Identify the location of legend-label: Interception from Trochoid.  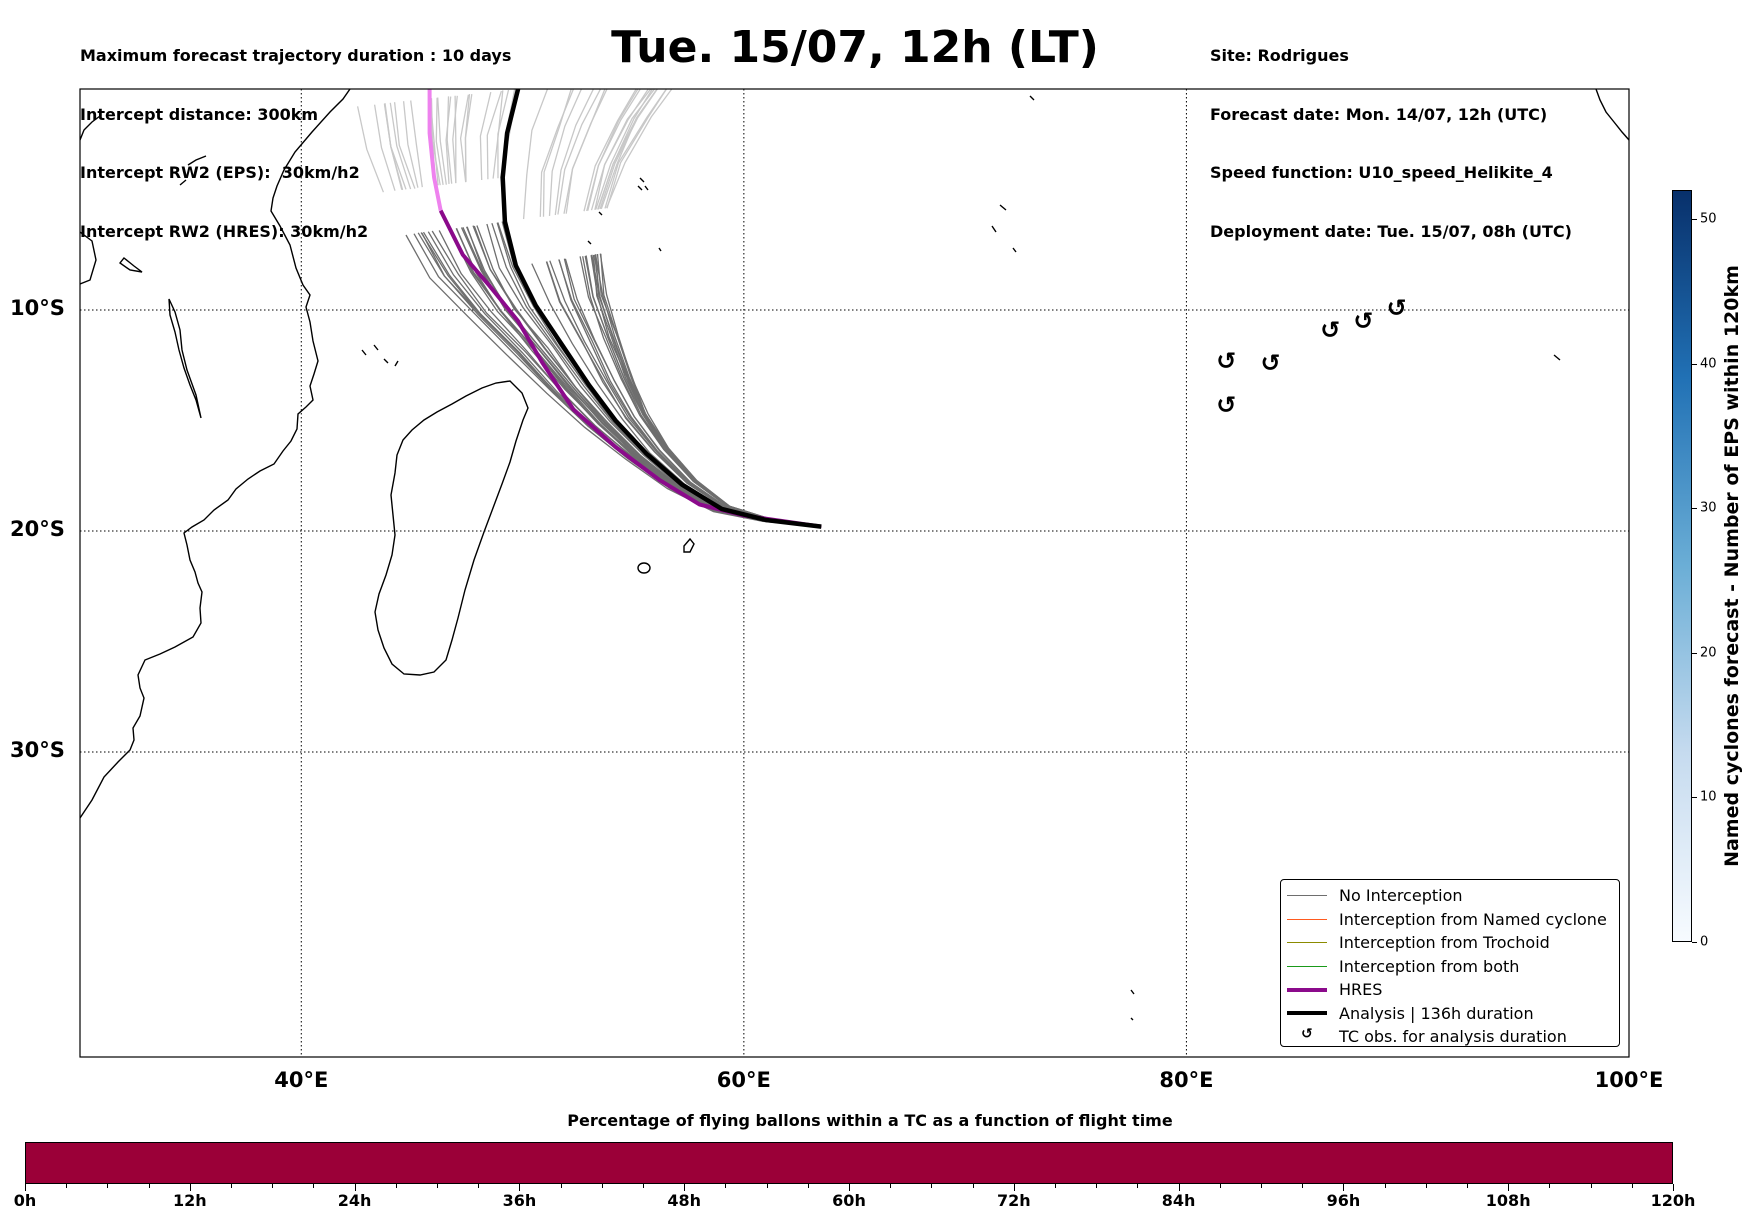
(1444, 943).